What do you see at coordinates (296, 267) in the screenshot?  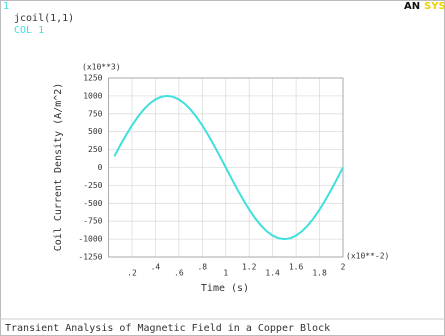 I see `x-tick-label: 1.6` at bounding box center [296, 267].